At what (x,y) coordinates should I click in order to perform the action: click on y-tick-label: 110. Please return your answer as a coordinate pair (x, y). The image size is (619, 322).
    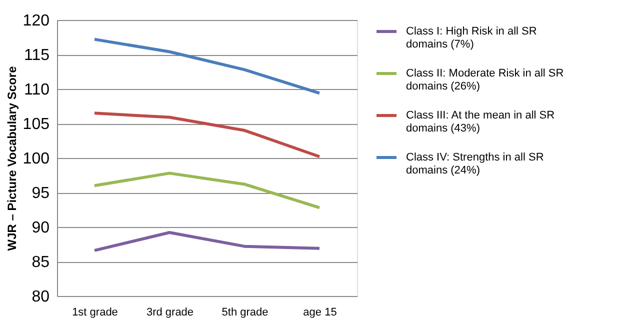
    Looking at the image, I should click on (37, 90).